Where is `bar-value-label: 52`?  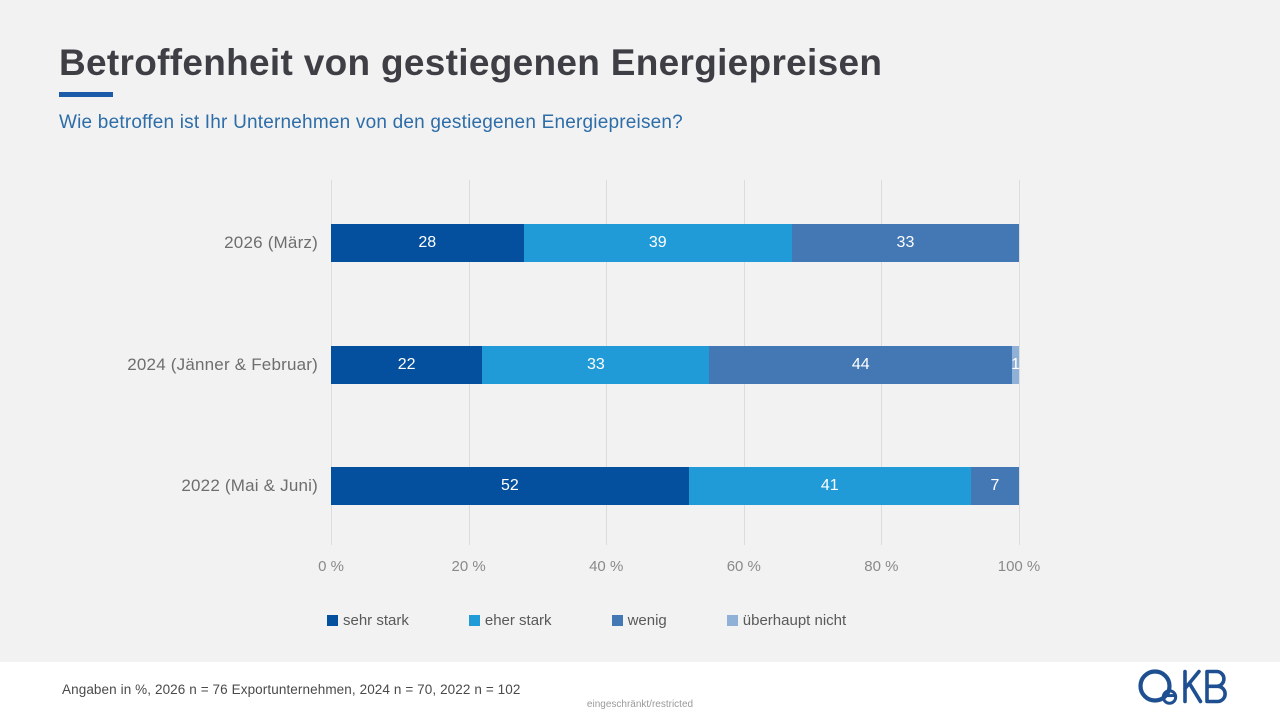
bar-value-label: 52 is located at coordinates (509, 486).